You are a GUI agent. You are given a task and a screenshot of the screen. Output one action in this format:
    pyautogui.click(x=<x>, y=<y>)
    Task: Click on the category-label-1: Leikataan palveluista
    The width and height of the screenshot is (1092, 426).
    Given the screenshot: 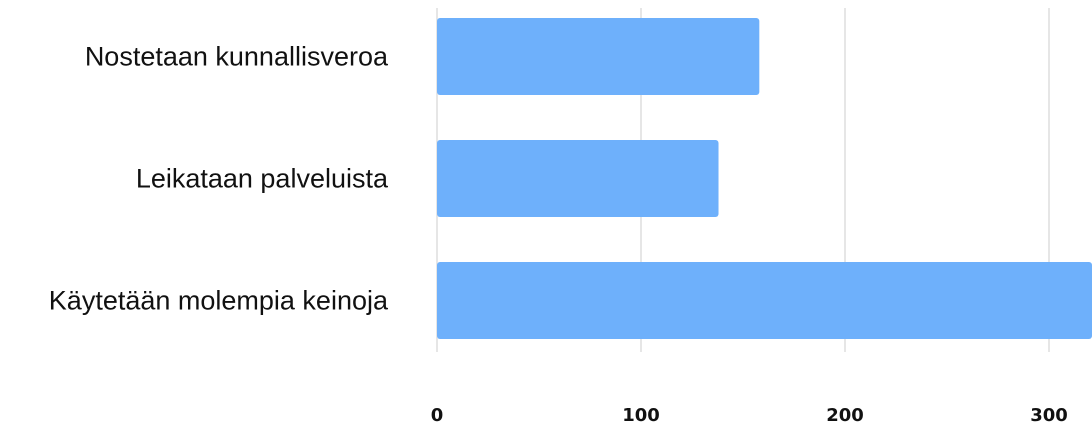 What is the action you would take?
    pyautogui.click(x=262, y=179)
    